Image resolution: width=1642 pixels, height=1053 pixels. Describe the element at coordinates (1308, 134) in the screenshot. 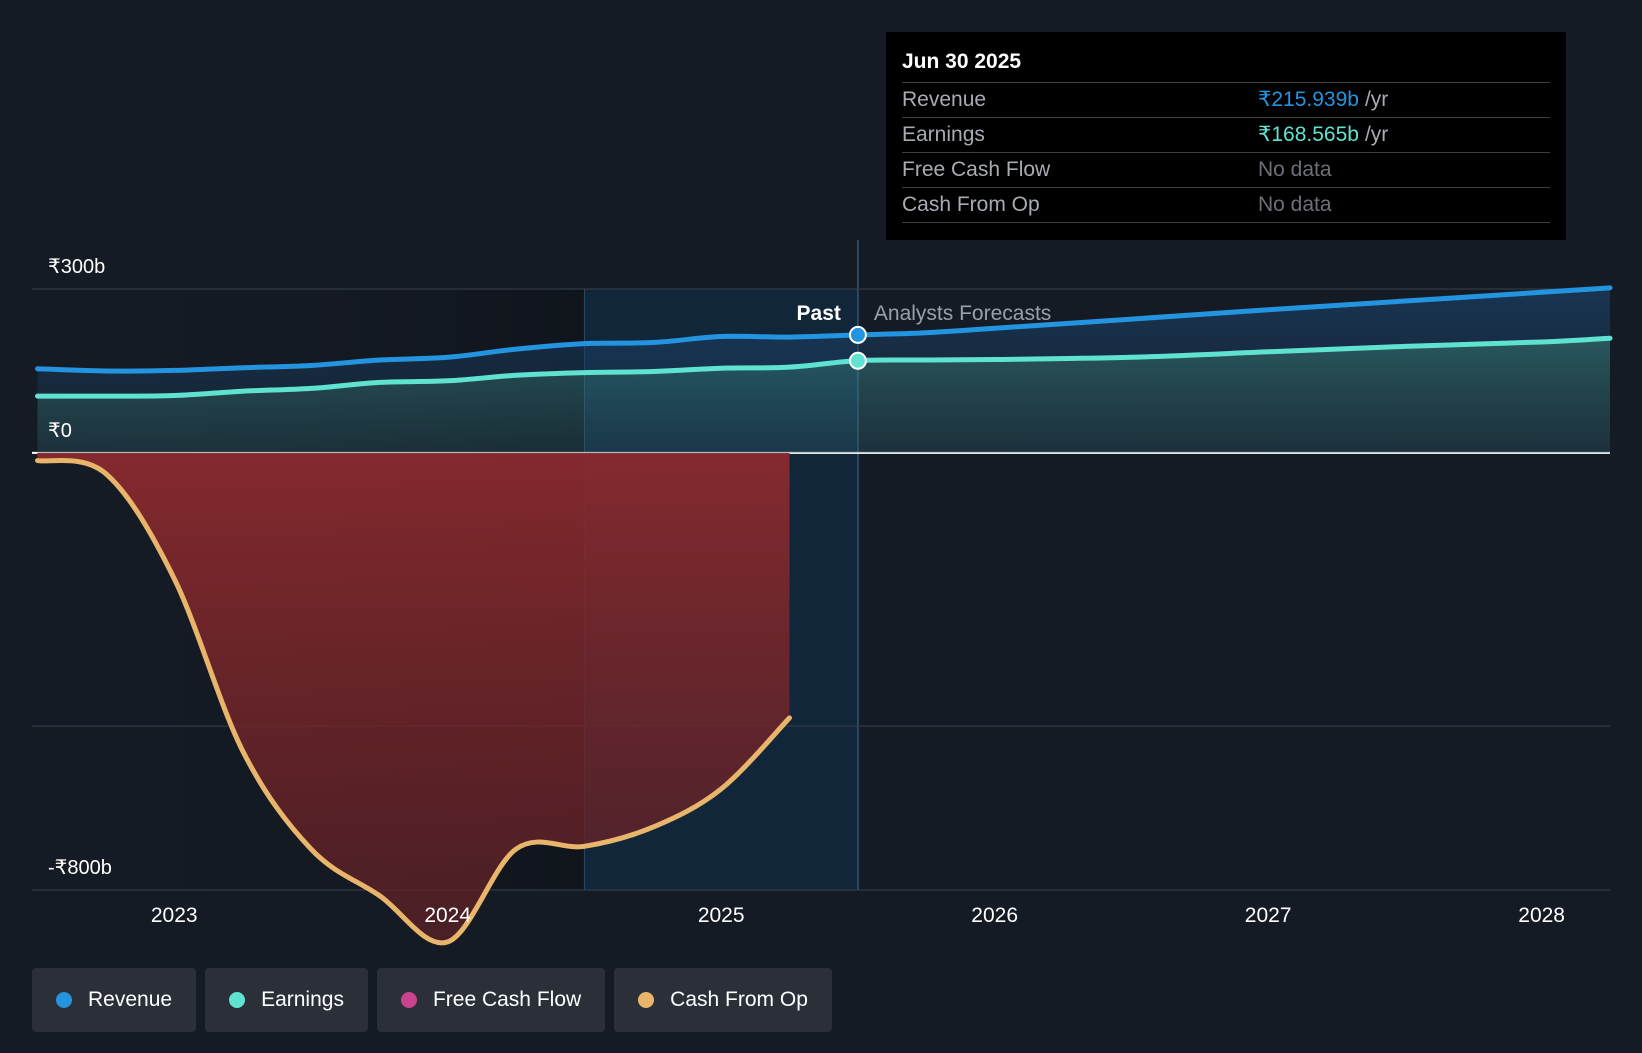

I see `tooltip-value: ₹168.565b` at that location.